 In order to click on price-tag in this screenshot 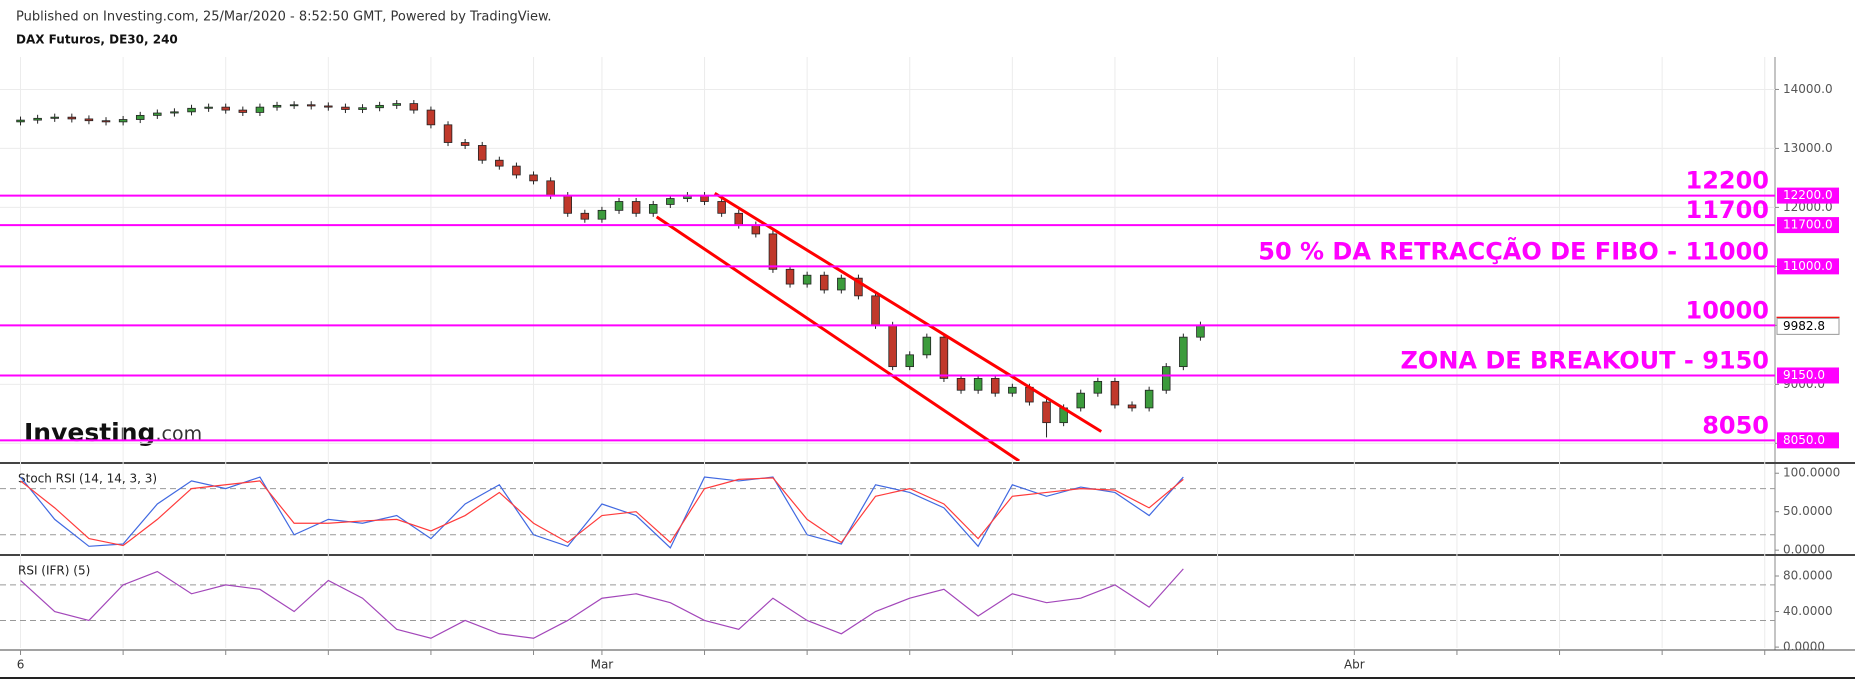, I will do `click(1808, 326)`.